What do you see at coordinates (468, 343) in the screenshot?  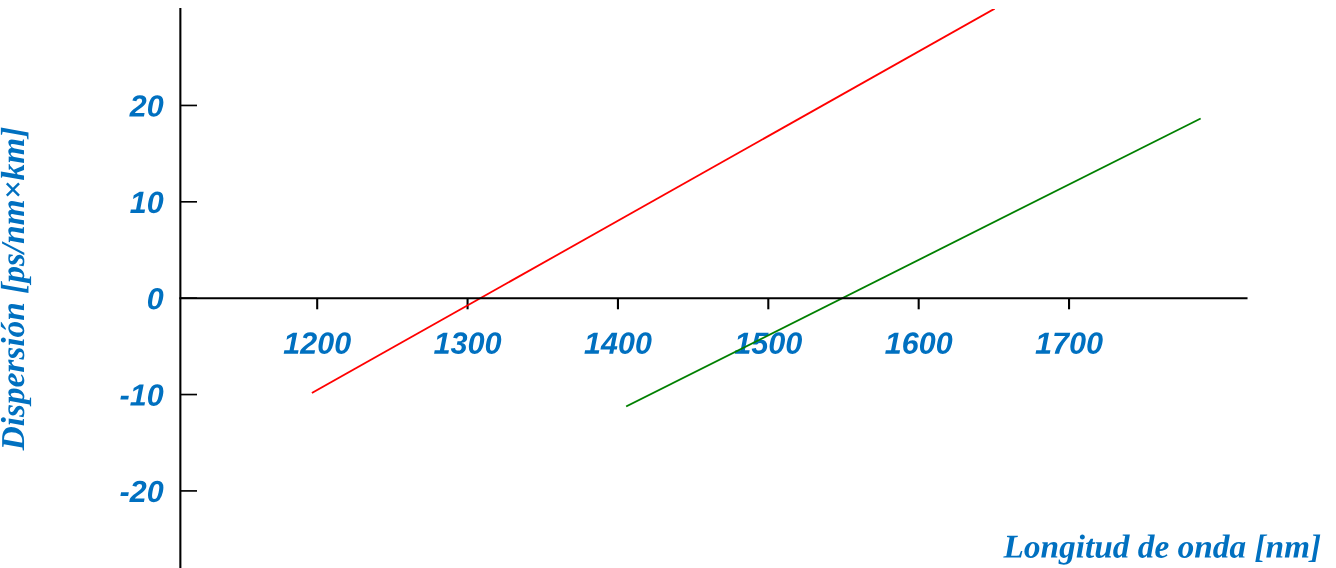 I see `x-tick-label: 1300` at bounding box center [468, 343].